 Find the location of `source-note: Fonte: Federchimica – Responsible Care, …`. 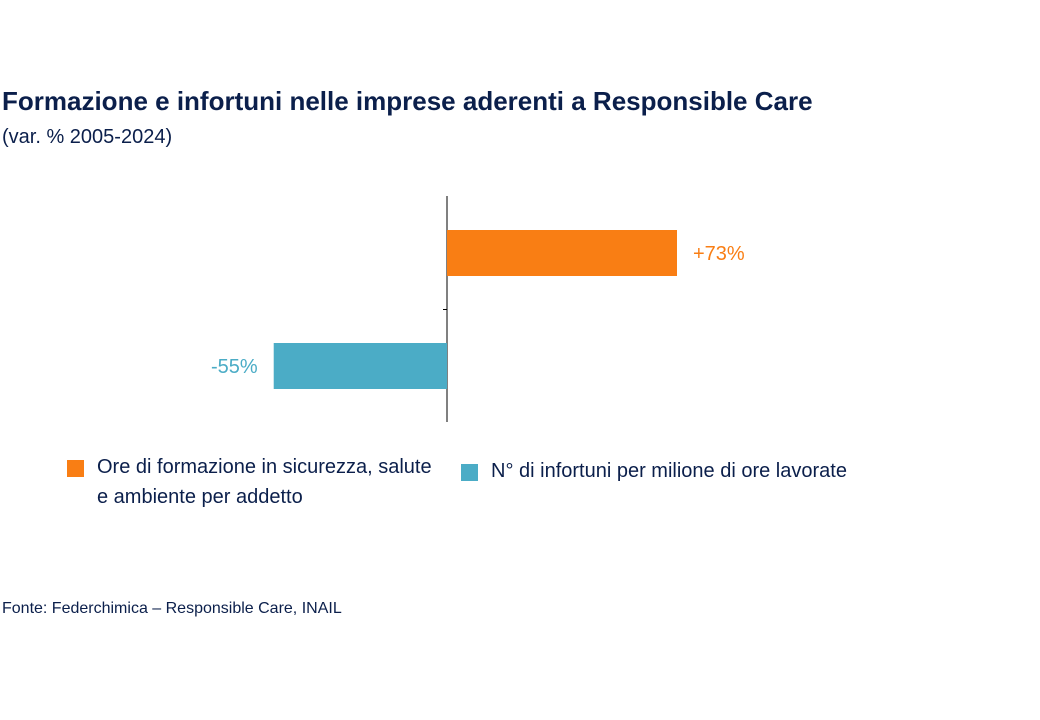

source-note: Fonte: Federchimica – Responsible Care, … is located at coordinates (172, 608).